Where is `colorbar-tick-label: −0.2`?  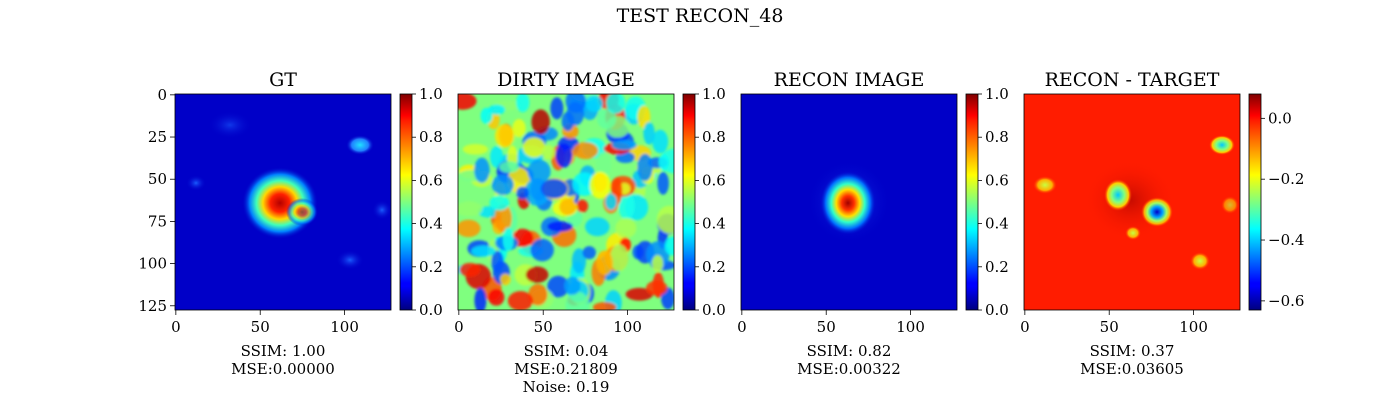 colorbar-tick-label: −0.2 is located at coordinates (1286, 179).